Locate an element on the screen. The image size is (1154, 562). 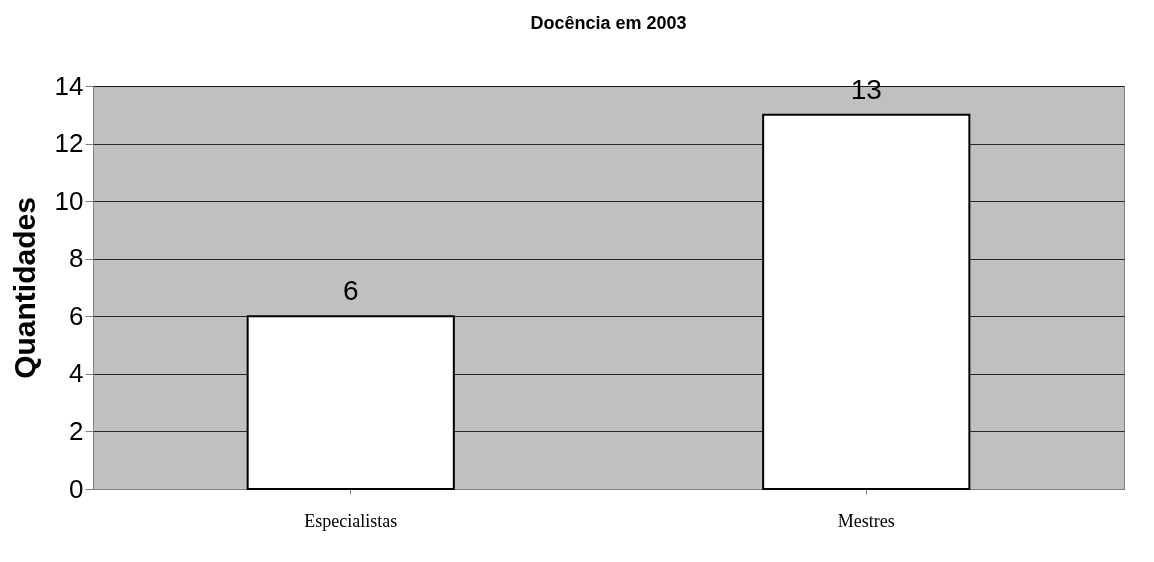
y-tick-label: 10 is located at coordinates (69, 200).